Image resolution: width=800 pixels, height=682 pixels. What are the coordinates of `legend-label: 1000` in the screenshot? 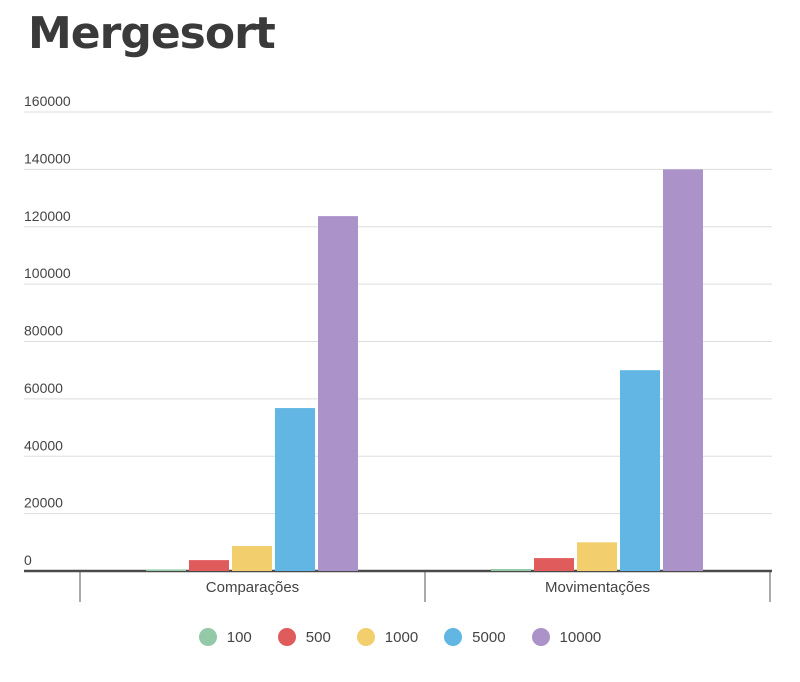 It's located at (401, 637).